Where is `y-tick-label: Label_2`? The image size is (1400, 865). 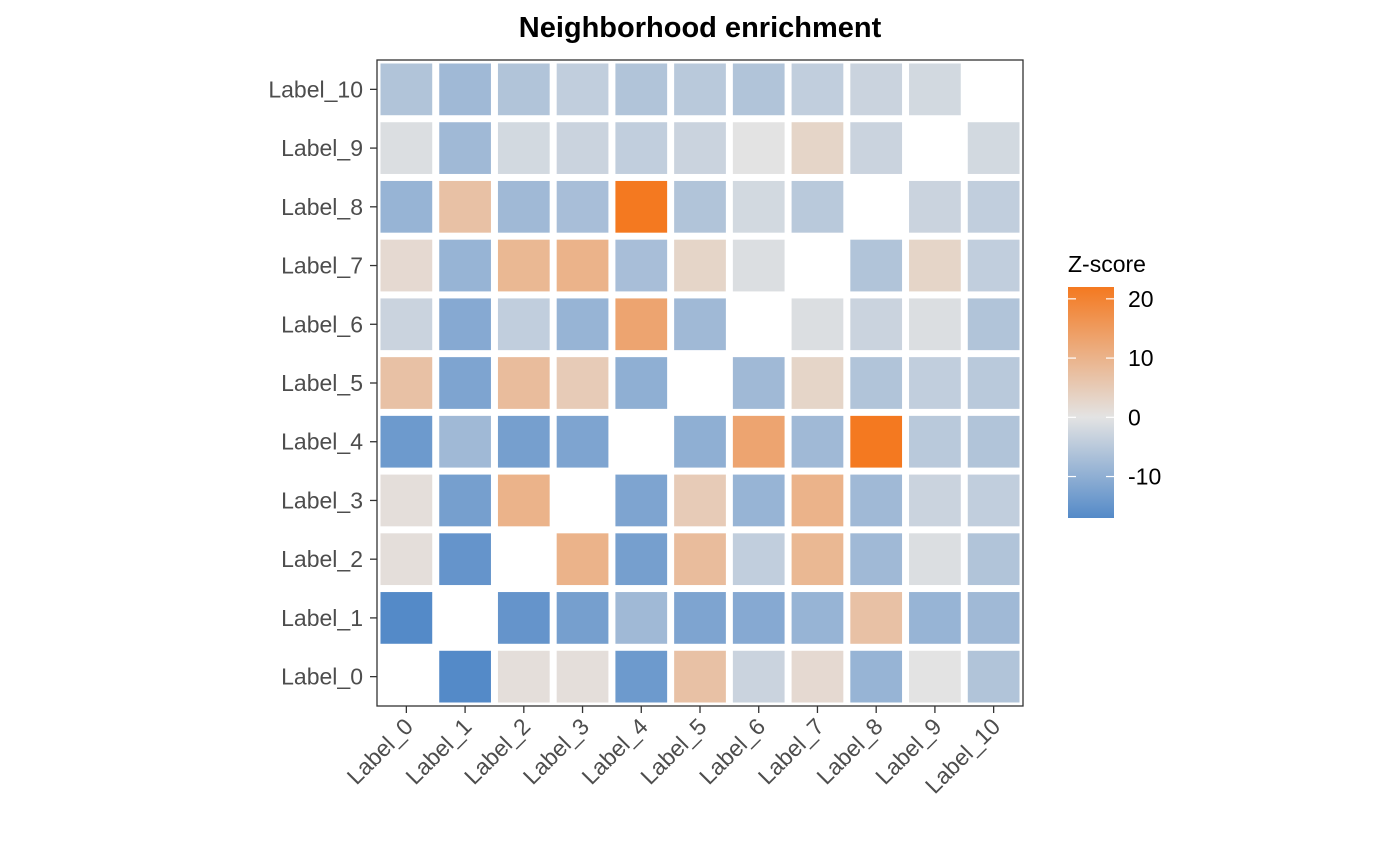
y-tick-label: Label_2 is located at coordinates (322, 559).